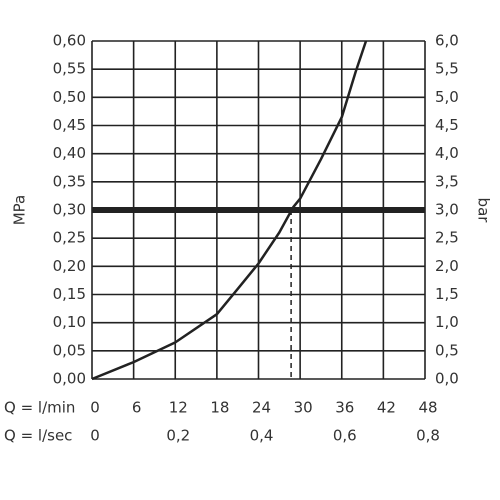  I want to click on x2-tick-label: 0, so click(95, 436).